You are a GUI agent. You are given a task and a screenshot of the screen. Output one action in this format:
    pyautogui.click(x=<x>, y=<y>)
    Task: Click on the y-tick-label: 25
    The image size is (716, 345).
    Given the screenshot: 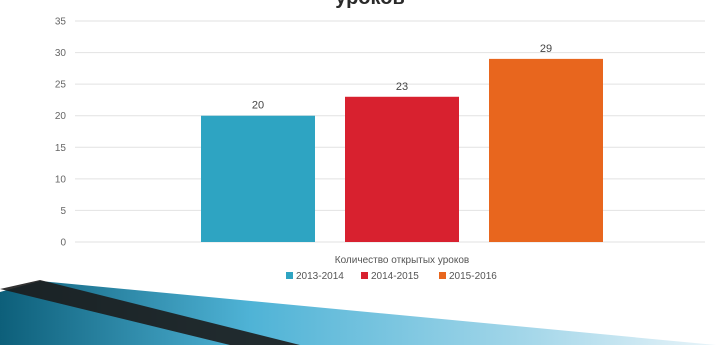 What is the action you would take?
    pyautogui.click(x=61, y=85)
    